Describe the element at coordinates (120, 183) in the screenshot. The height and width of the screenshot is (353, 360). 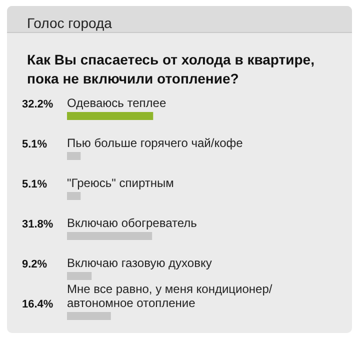
I see `y-tick-label: "Греюсь" спиртным` at that location.